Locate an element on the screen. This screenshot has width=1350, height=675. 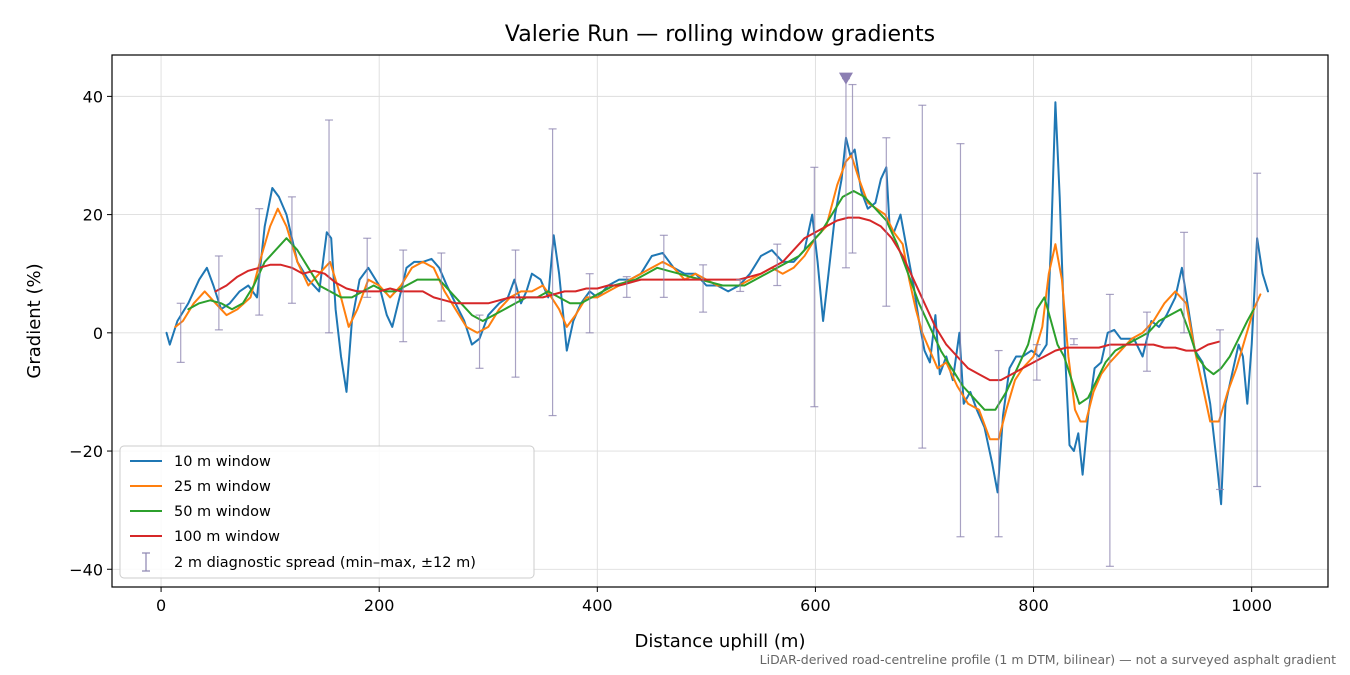
y-axis-label: Gradient (%) is located at coordinates (34, 320).